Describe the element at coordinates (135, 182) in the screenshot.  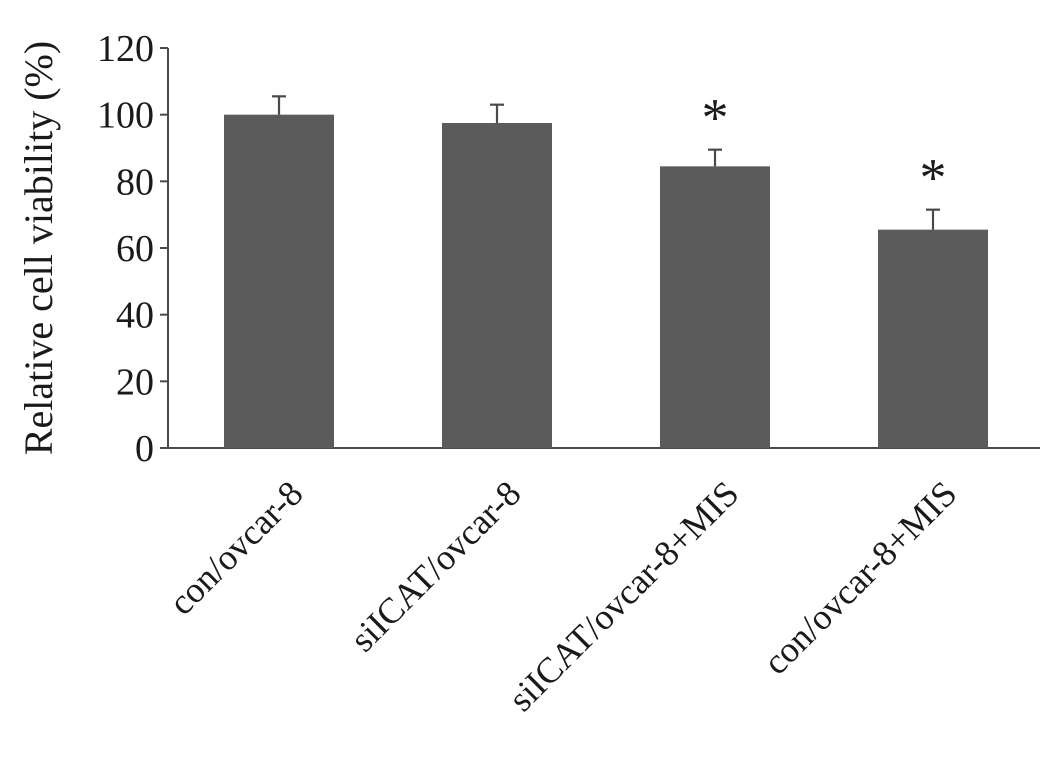
I see `y-tick-label: 80` at that location.